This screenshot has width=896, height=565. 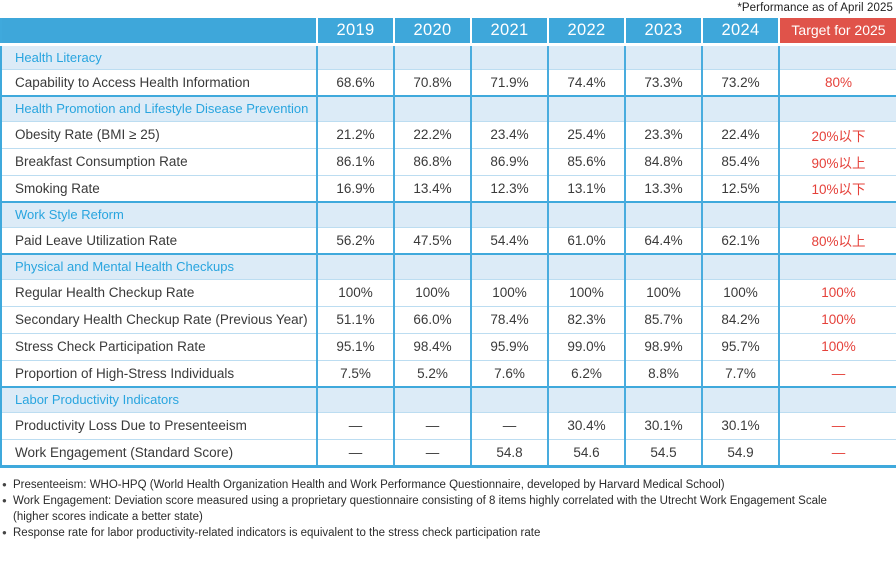 What do you see at coordinates (837, 82) in the screenshot?
I see `target-cell: 80%` at bounding box center [837, 82].